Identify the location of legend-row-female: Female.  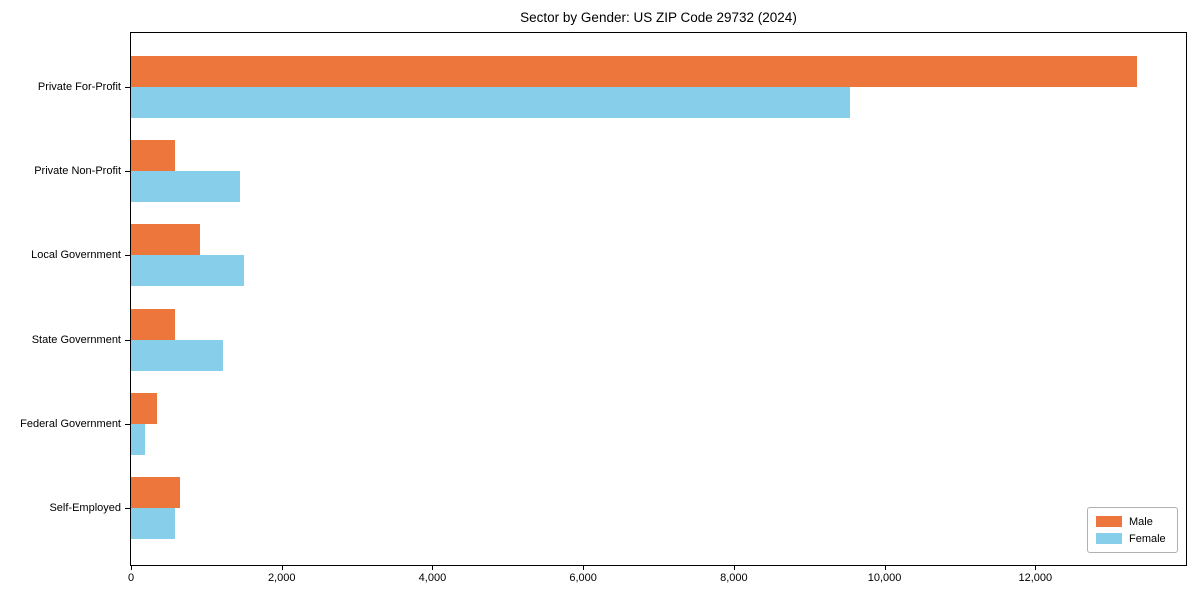
(1132, 538).